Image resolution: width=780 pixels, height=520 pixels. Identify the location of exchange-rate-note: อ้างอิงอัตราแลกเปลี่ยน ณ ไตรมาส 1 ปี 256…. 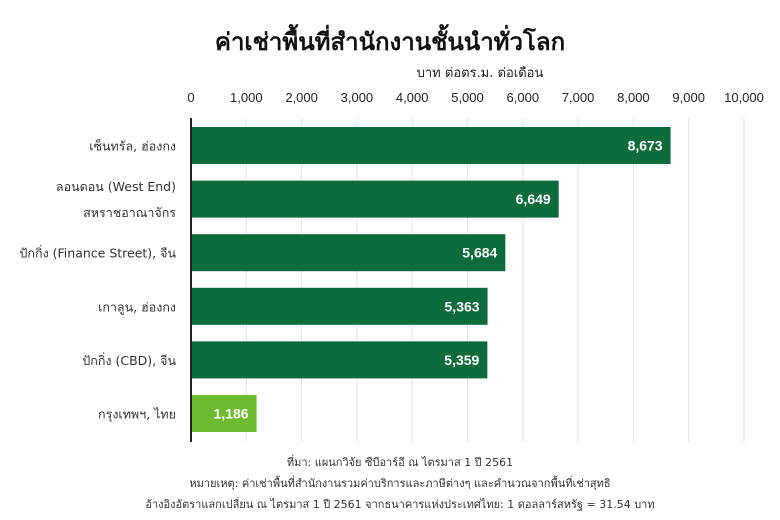
(400, 504).